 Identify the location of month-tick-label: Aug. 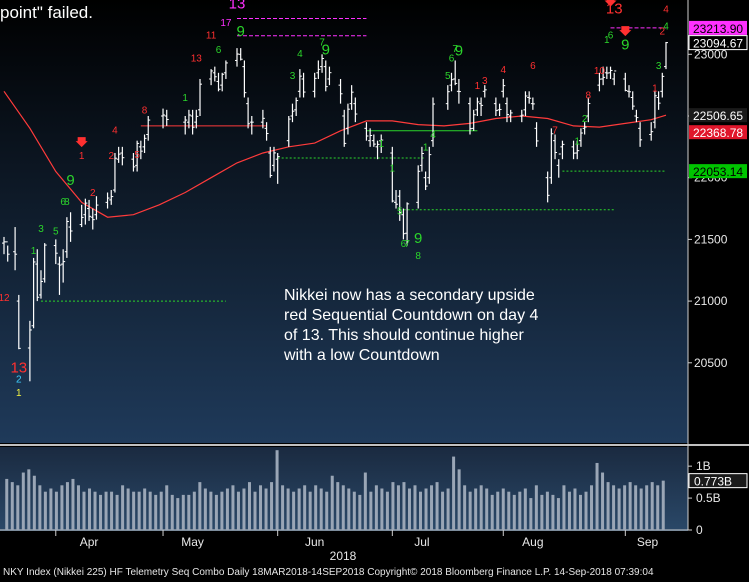
(532, 542).